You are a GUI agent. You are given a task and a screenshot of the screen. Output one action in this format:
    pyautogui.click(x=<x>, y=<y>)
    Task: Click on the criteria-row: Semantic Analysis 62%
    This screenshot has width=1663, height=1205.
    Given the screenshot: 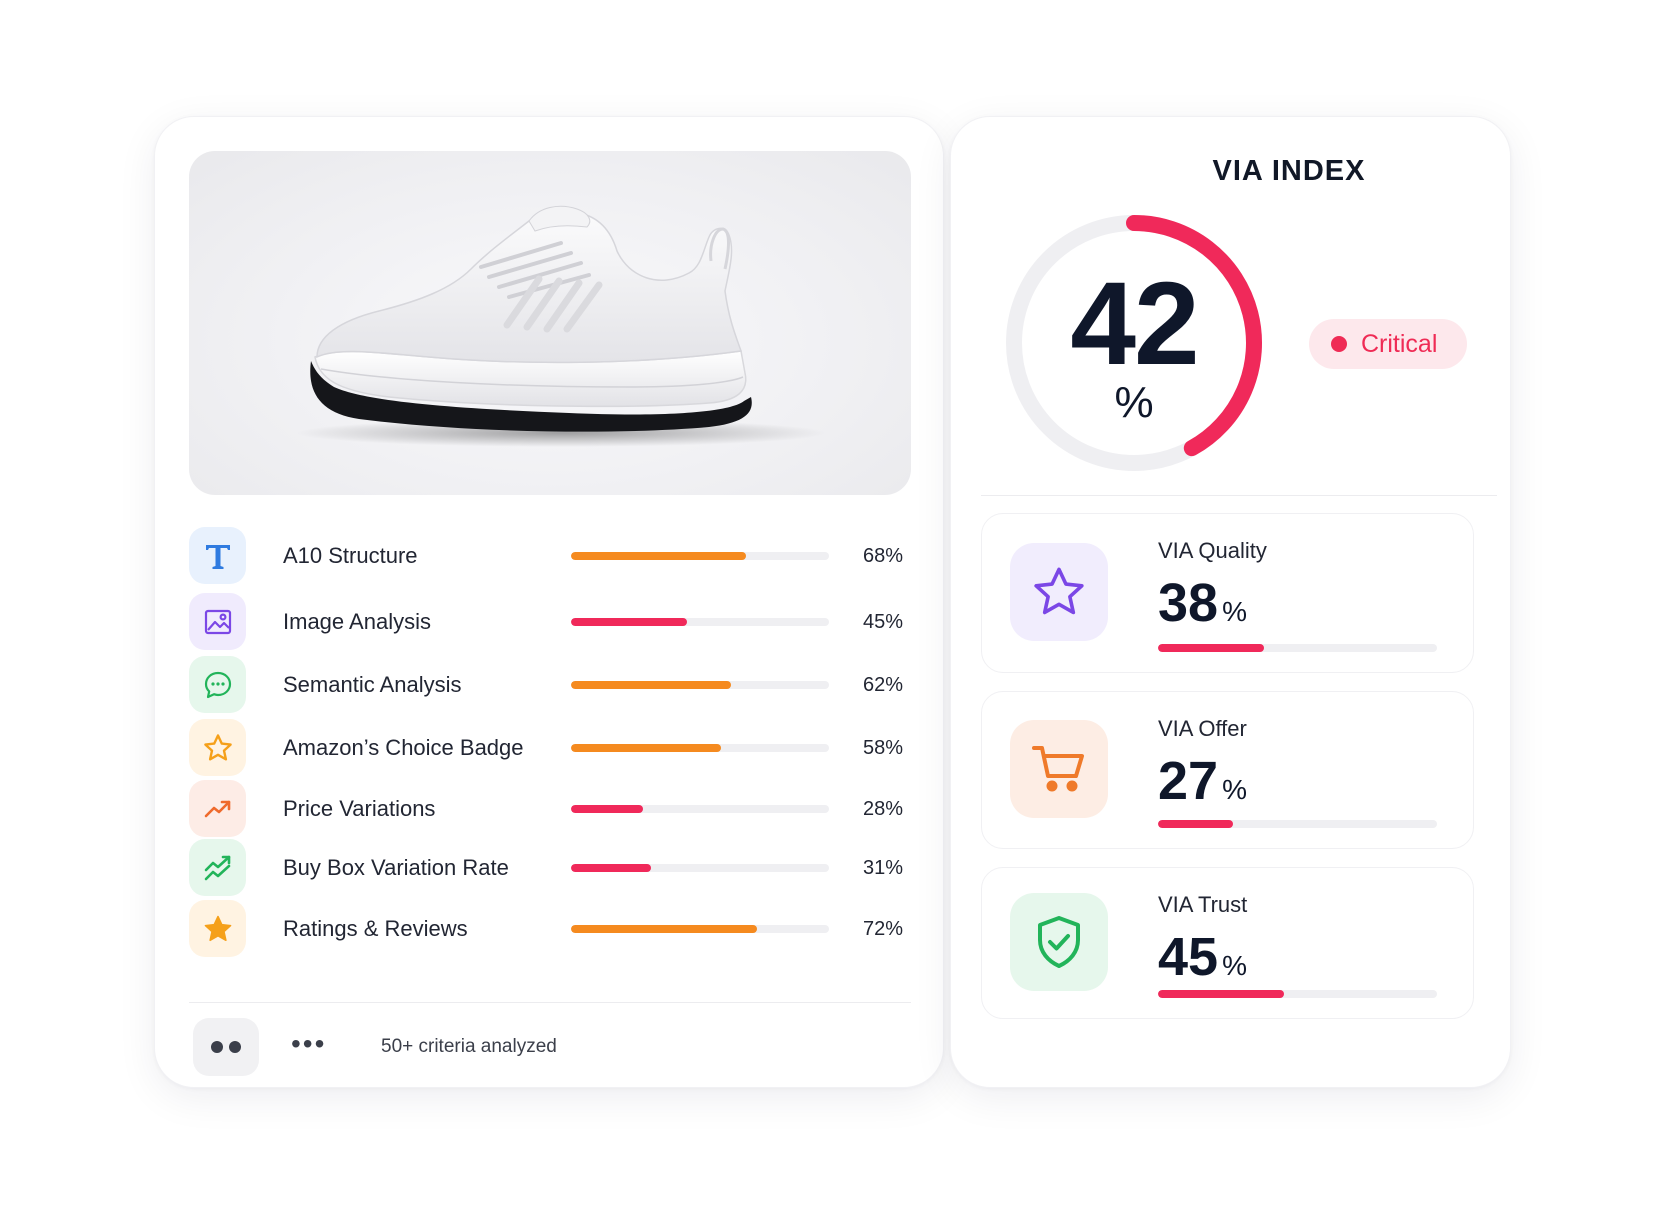 What is the action you would take?
    pyautogui.click(x=550, y=685)
    